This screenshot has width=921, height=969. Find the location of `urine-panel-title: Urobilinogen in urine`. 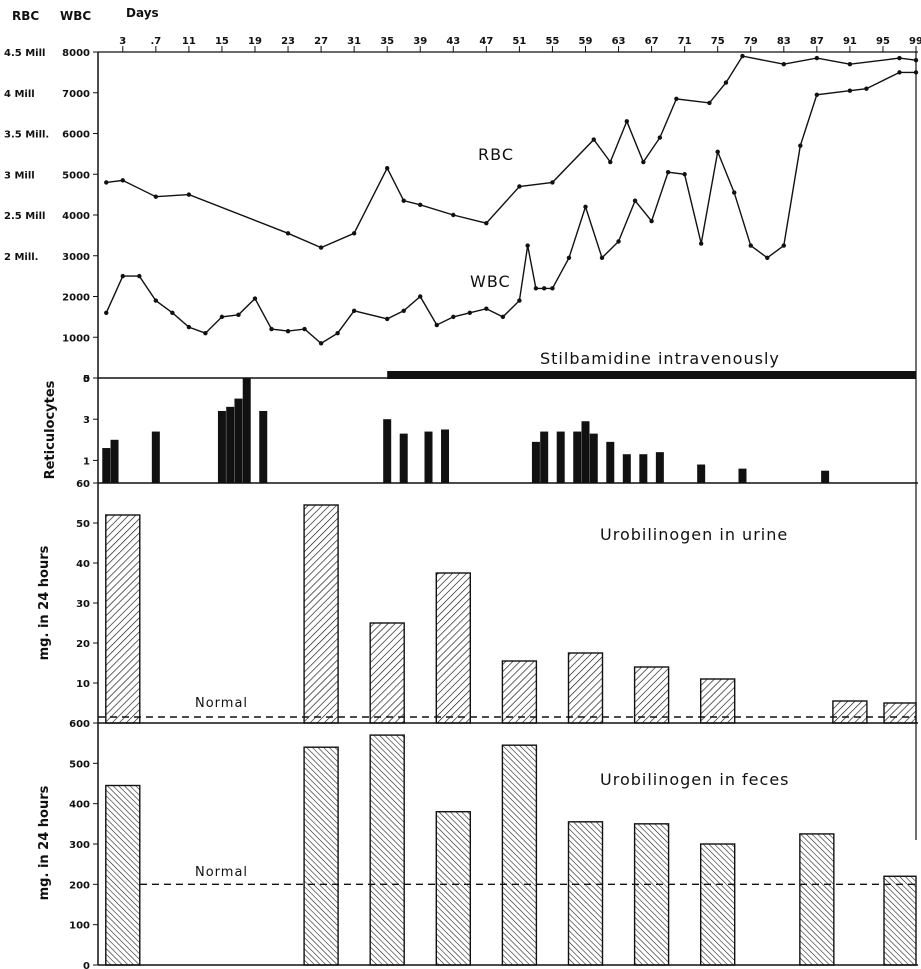

urine-panel-title: Urobilinogen in urine is located at coordinates (694, 534).